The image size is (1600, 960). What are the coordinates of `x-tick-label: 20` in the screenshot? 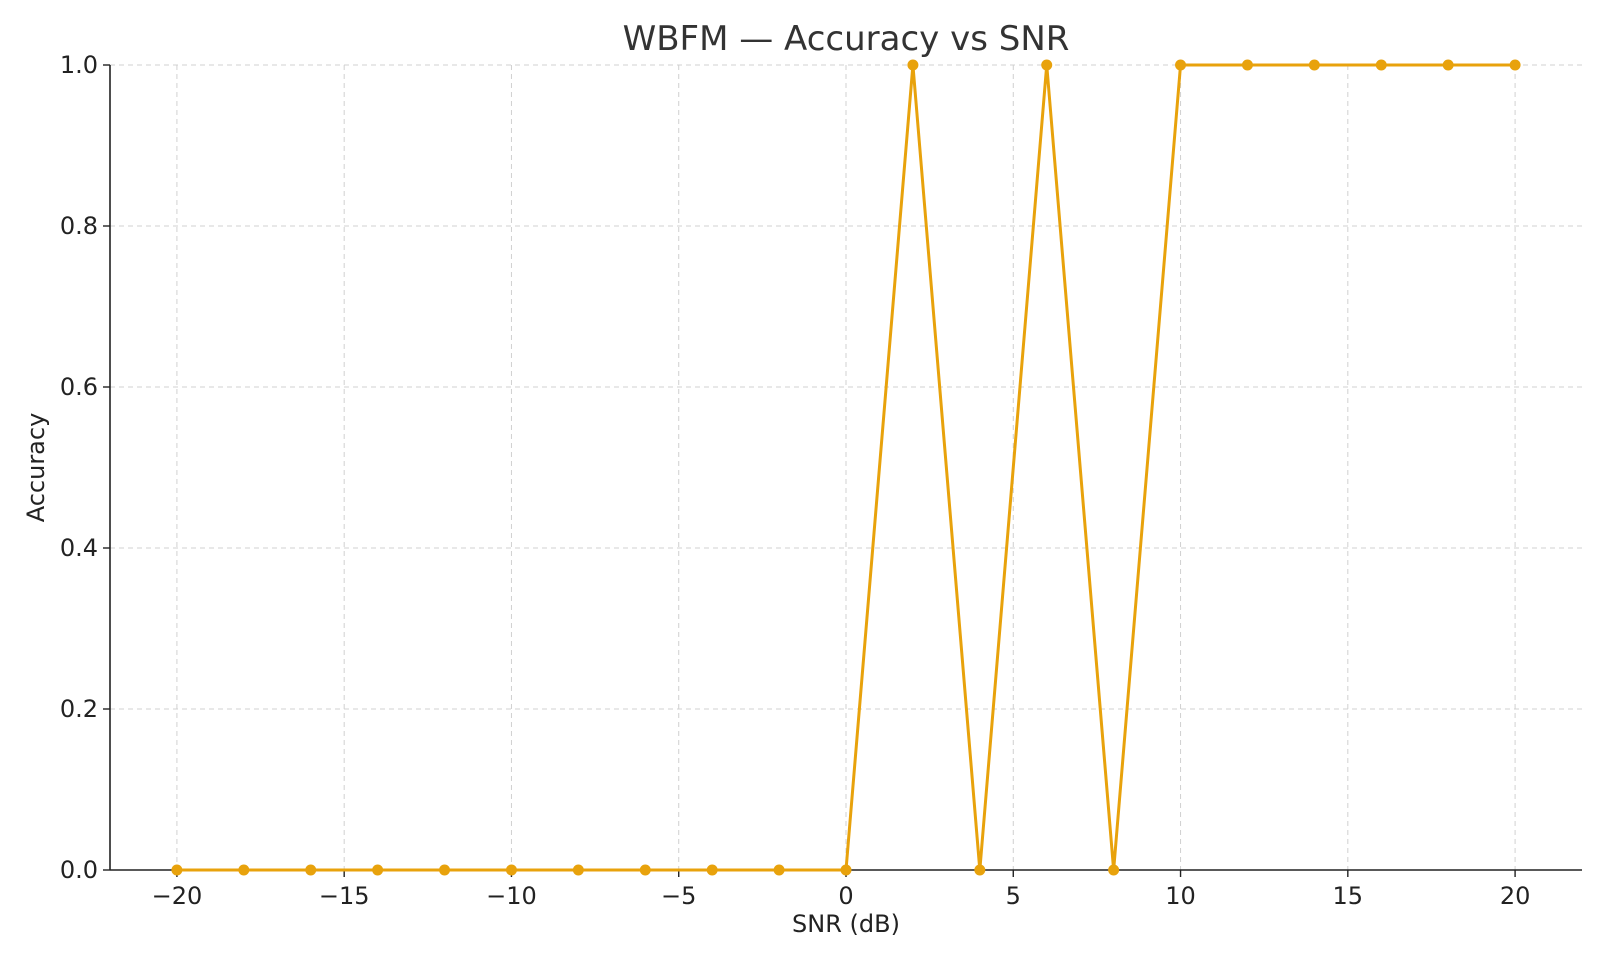 It's located at (1515, 896).